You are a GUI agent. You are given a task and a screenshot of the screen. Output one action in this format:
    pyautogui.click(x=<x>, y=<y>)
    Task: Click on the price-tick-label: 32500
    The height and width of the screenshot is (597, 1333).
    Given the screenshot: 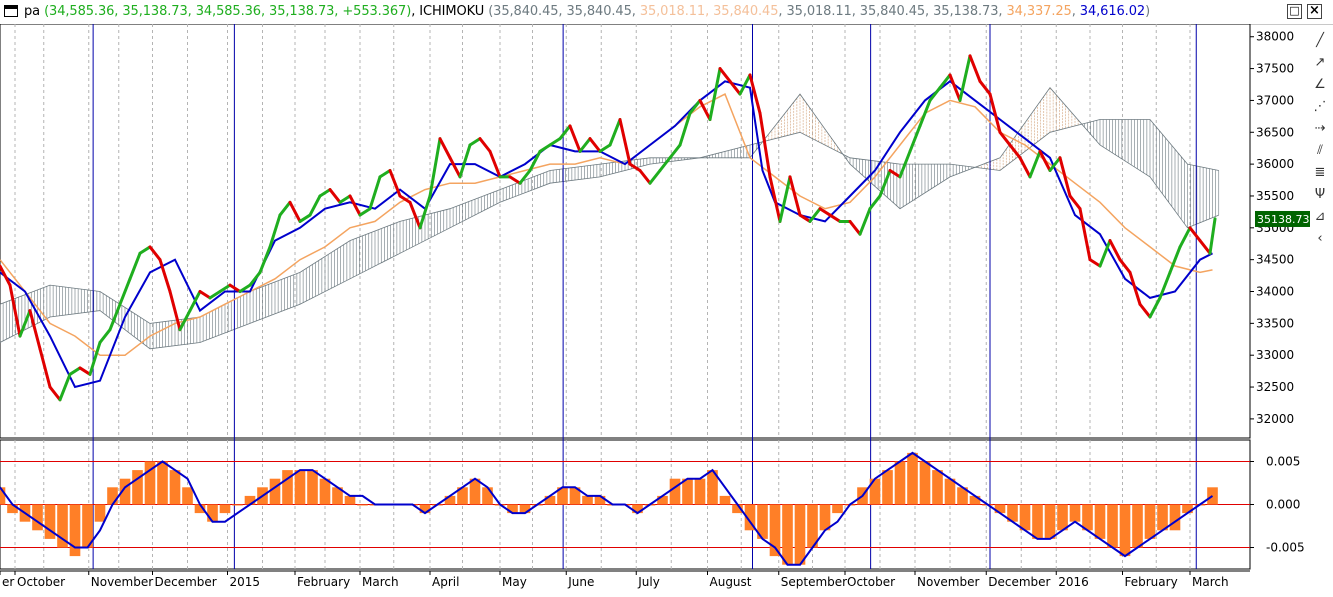 What is the action you would take?
    pyautogui.click(x=1275, y=387)
    